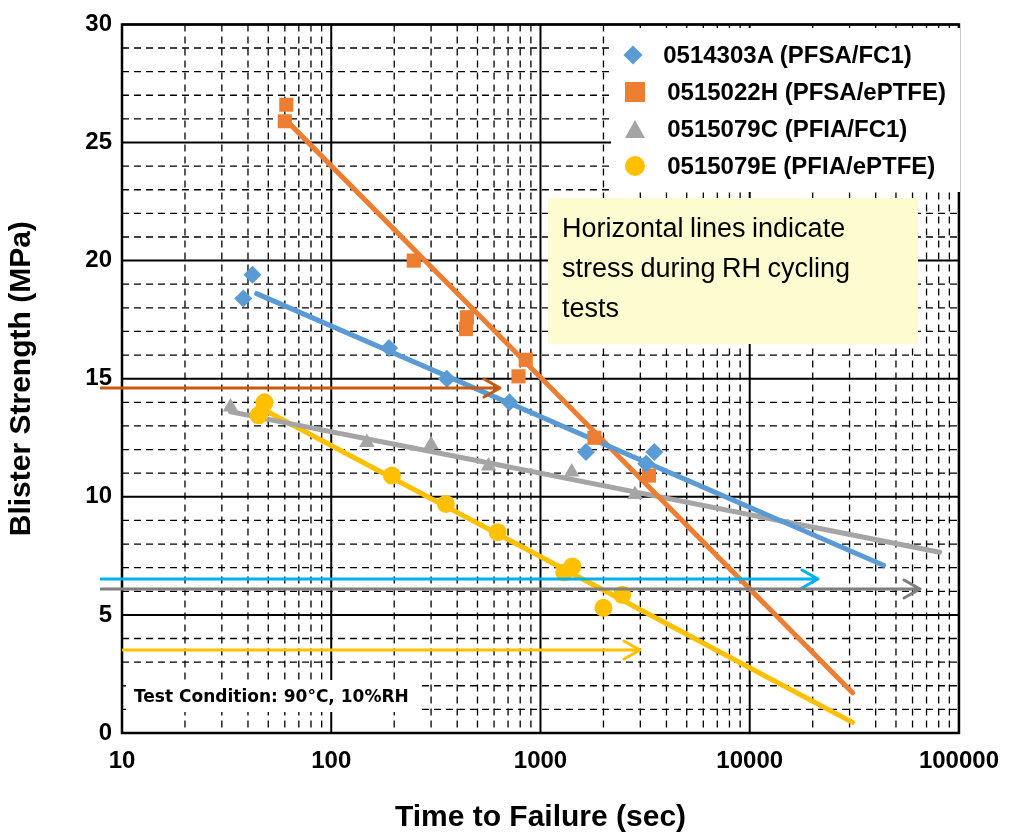 Image resolution: width=1013 pixels, height=840 pixels. Describe the element at coordinates (20, 379) in the screenshot. I see `y-axis-title: Blister Strength (MPa)` at that location.